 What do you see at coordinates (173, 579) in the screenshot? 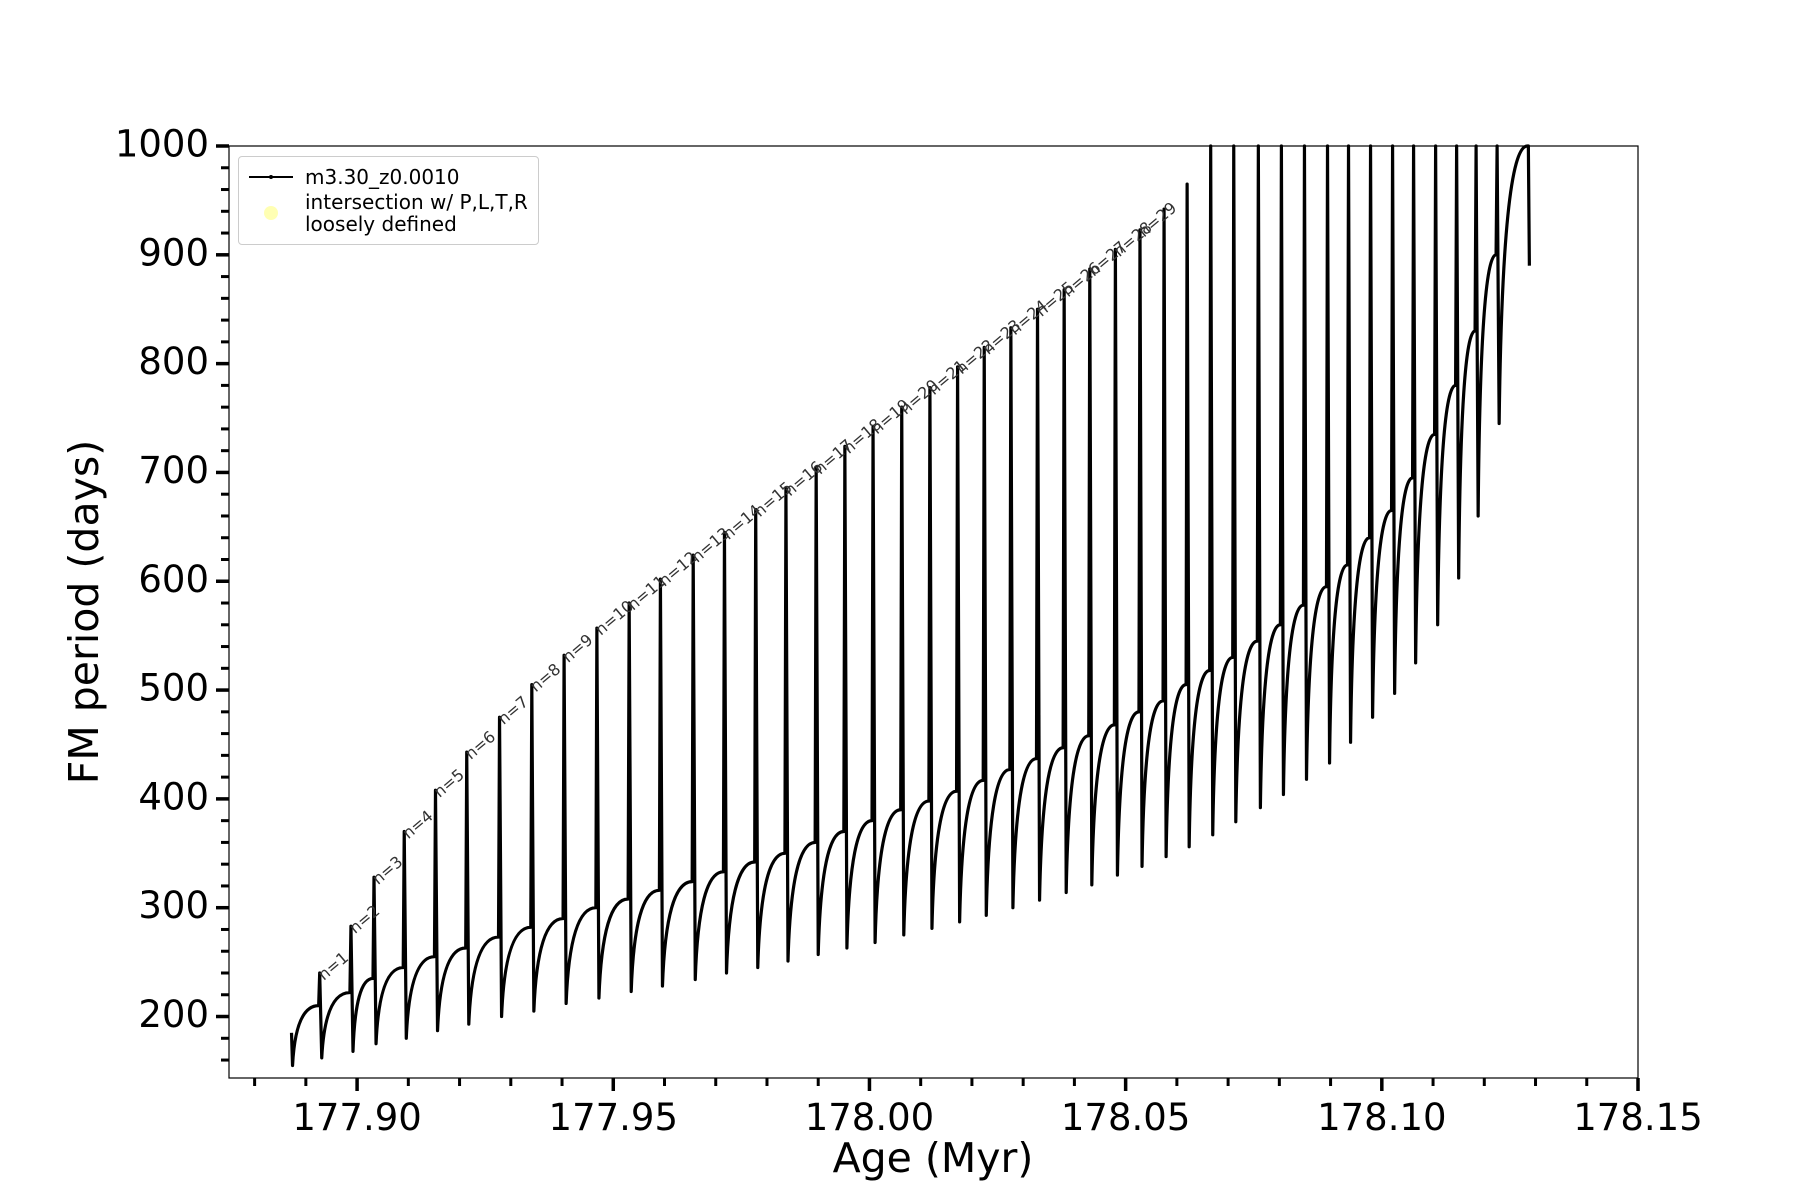
I see `y-tick-label: 600` at bounding box center [173, 579].